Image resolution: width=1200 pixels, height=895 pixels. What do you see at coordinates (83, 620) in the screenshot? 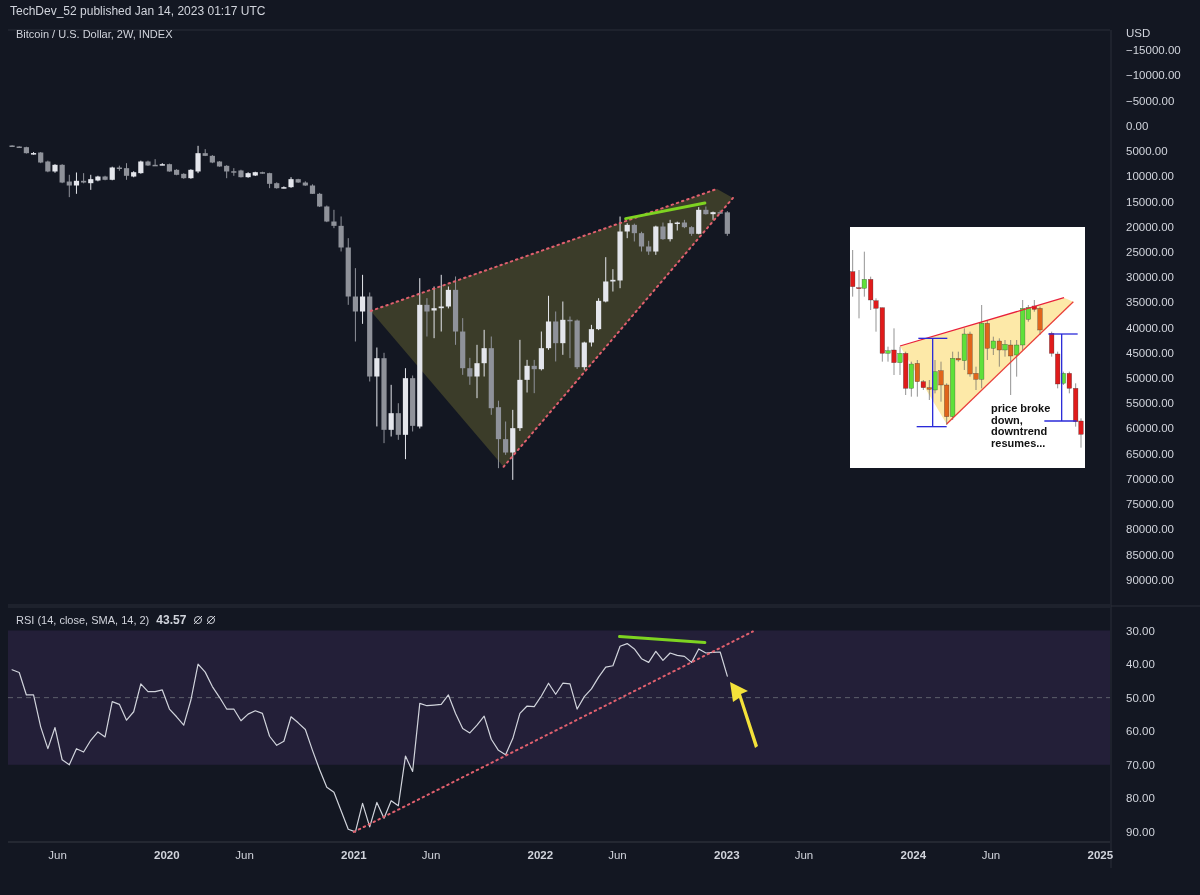
I see `text: RSI (14, close, SMA, 14, 2)` at bounding box center [83, 620].